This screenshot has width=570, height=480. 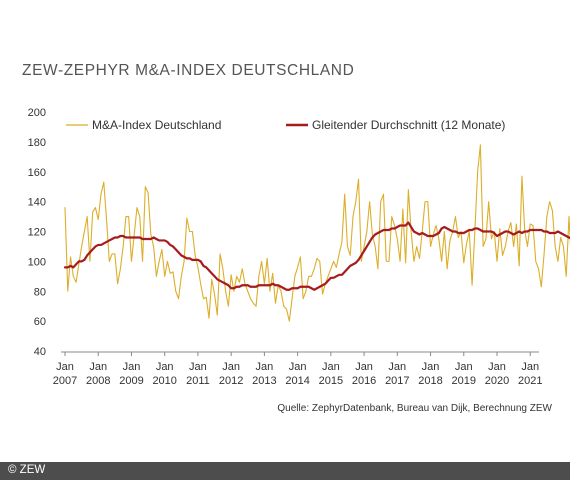 I want to click on x-tick-year-label: 2019, so click(x=464, y=381).